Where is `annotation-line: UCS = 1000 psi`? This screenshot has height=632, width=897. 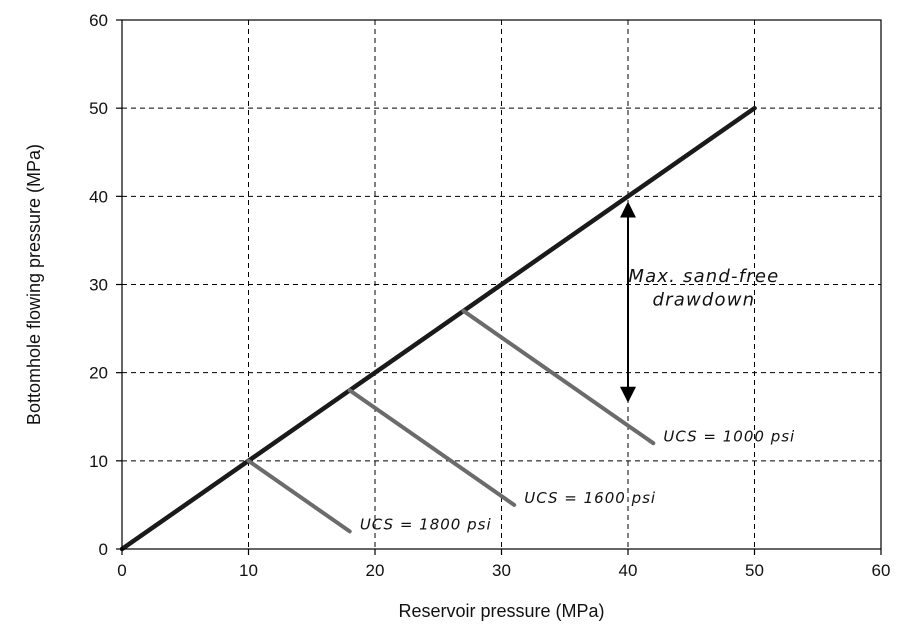 annotation-line: UCS = 1000 psi is located at coordinates (729, 436).